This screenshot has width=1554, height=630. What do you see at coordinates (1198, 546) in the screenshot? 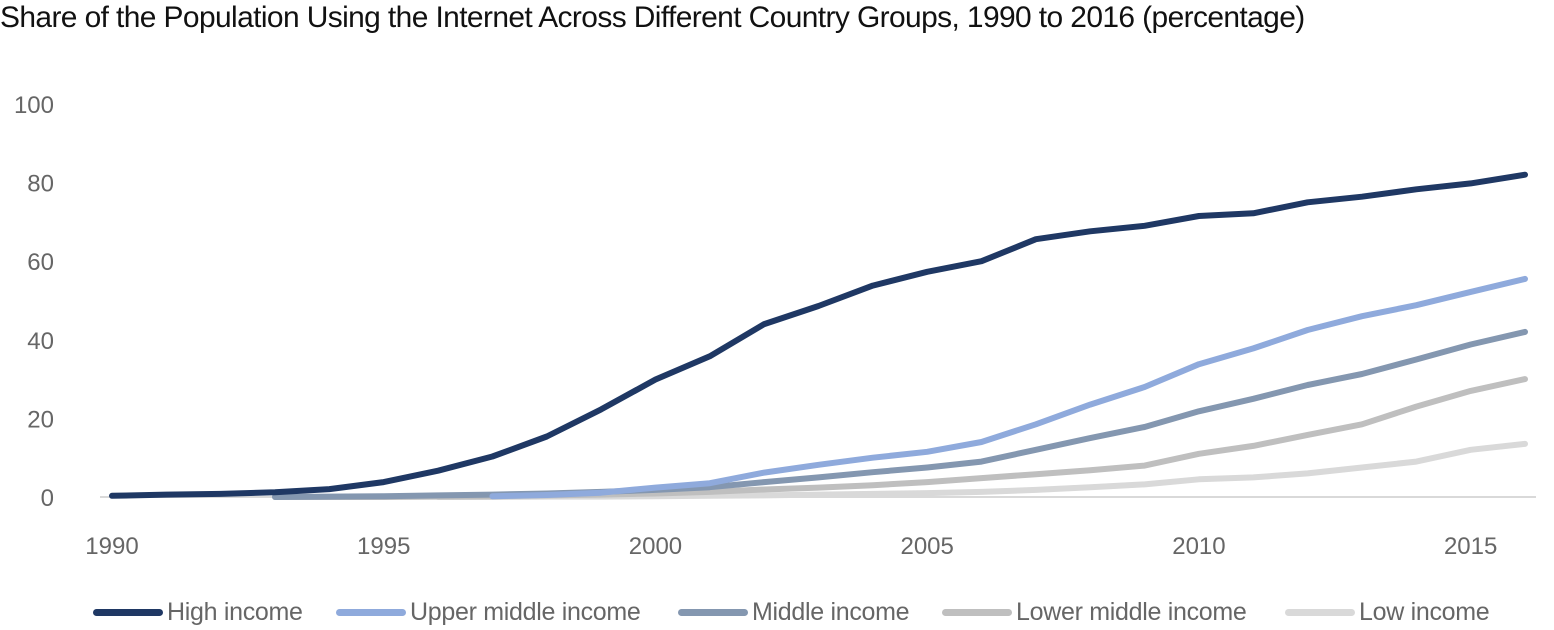
I see `x-tick-label: 2010` at bounding box center [1198, 546].